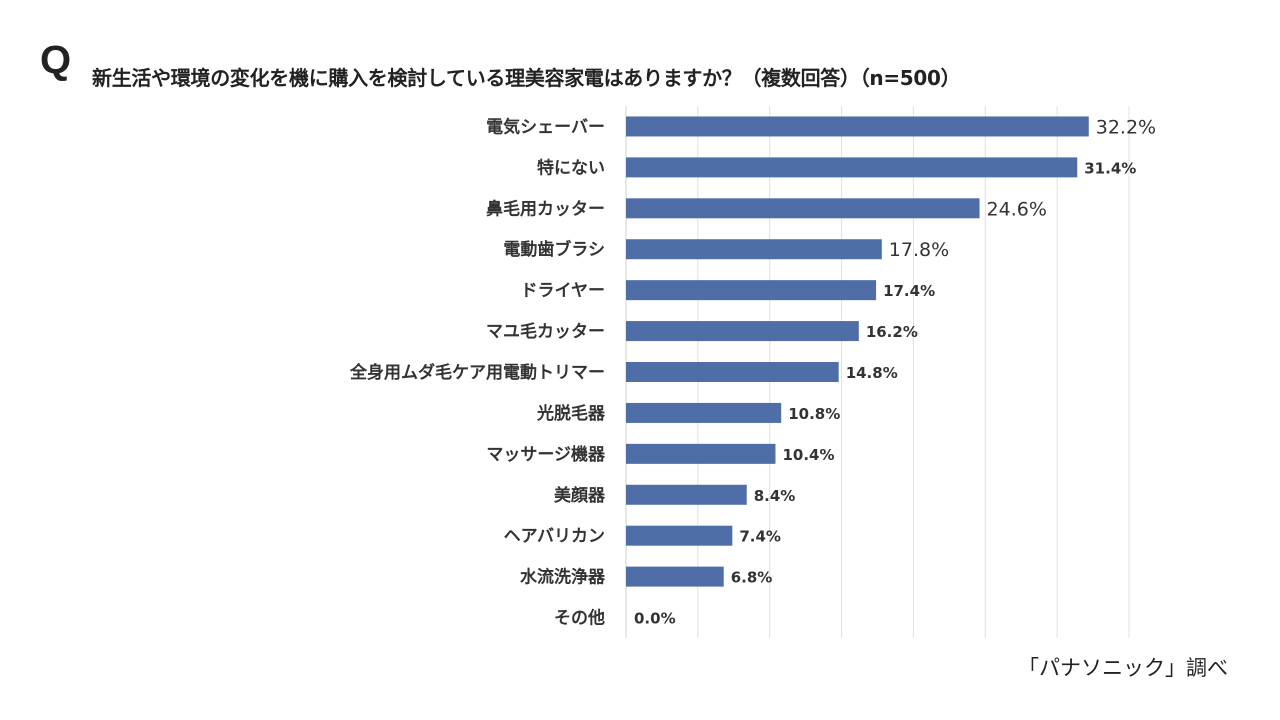  I want to click on category-label: 電気シェーバー, so click(545, 126).